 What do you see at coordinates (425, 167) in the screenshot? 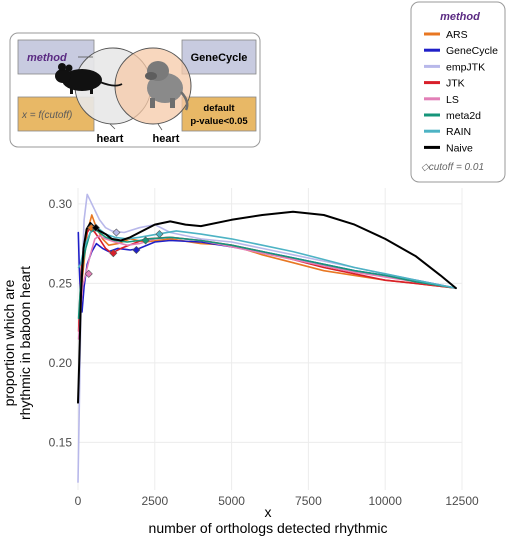
I see `legend-footer-symbol: ◇` at bounding box center [425, 167].